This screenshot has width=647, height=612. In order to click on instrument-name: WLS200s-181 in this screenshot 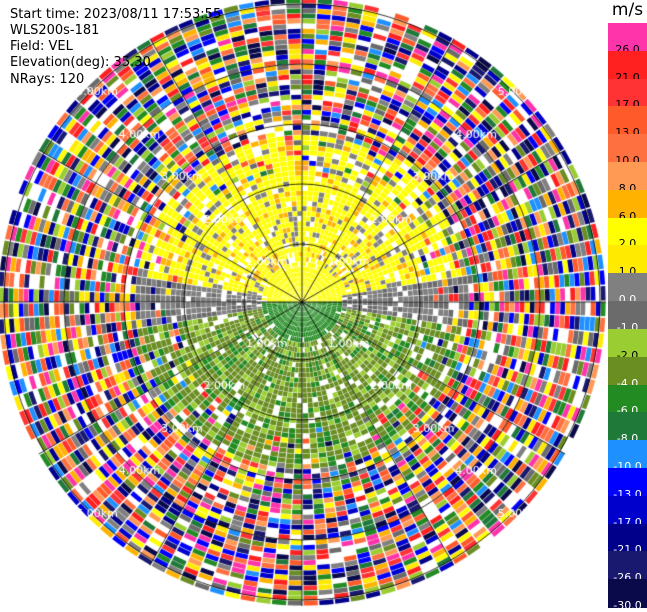, I will do `click(55, 30)`.